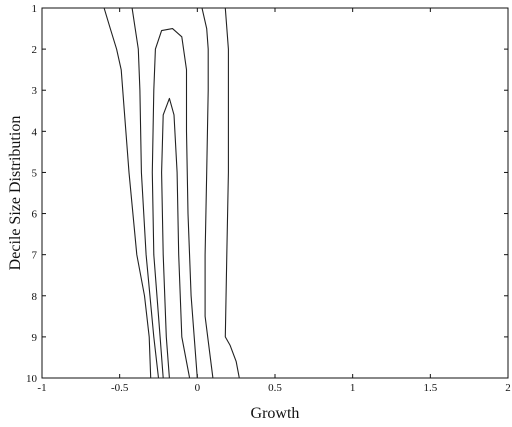  I want to click on y-axis-label: Decile Size Distribution, so click(15, 193).